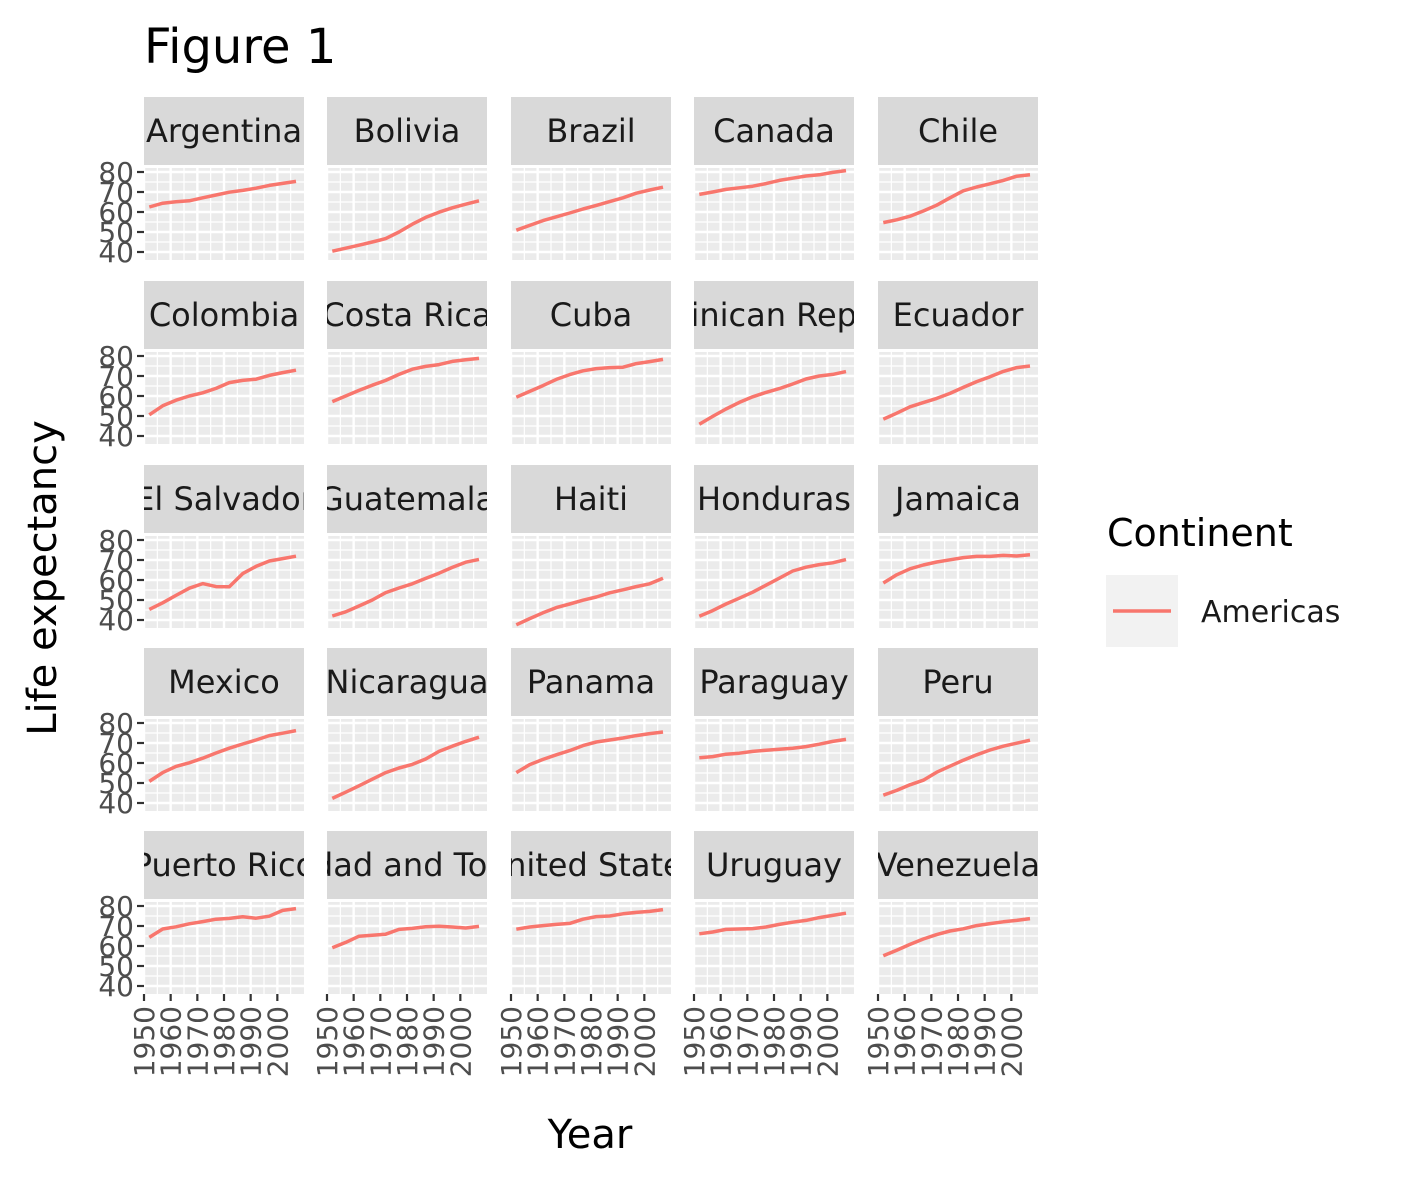 The width and height of the screenshot is (1417, 1181). I want to click on facet-strip-label: Bolivia, so click(407, 131).